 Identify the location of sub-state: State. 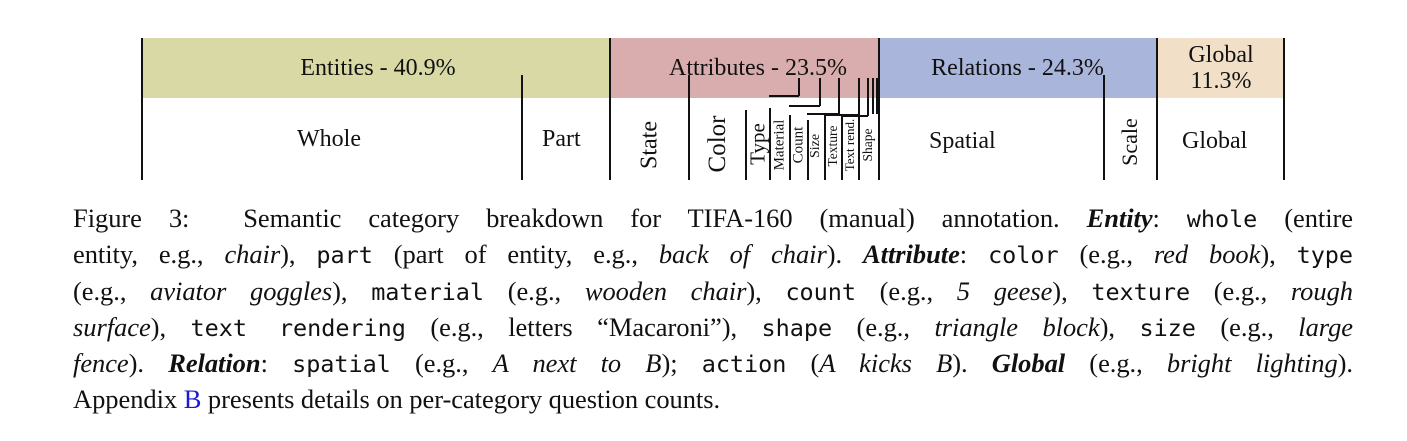
(649, 145).